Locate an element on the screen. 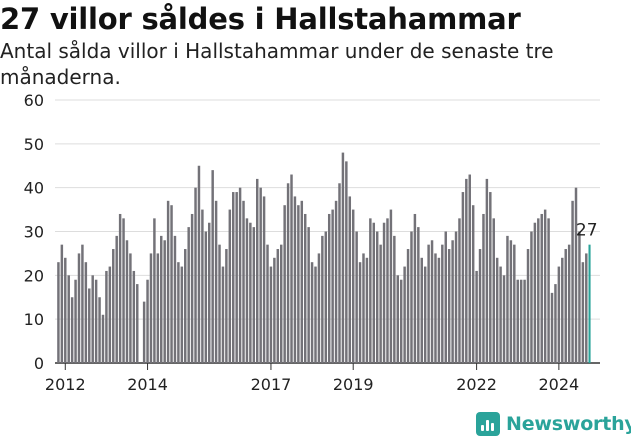 The height and width of the screenshot is (439, 631). y-axis-ticks: 0 10 20 30 40 50 60 is located at coordinates (34, 232).